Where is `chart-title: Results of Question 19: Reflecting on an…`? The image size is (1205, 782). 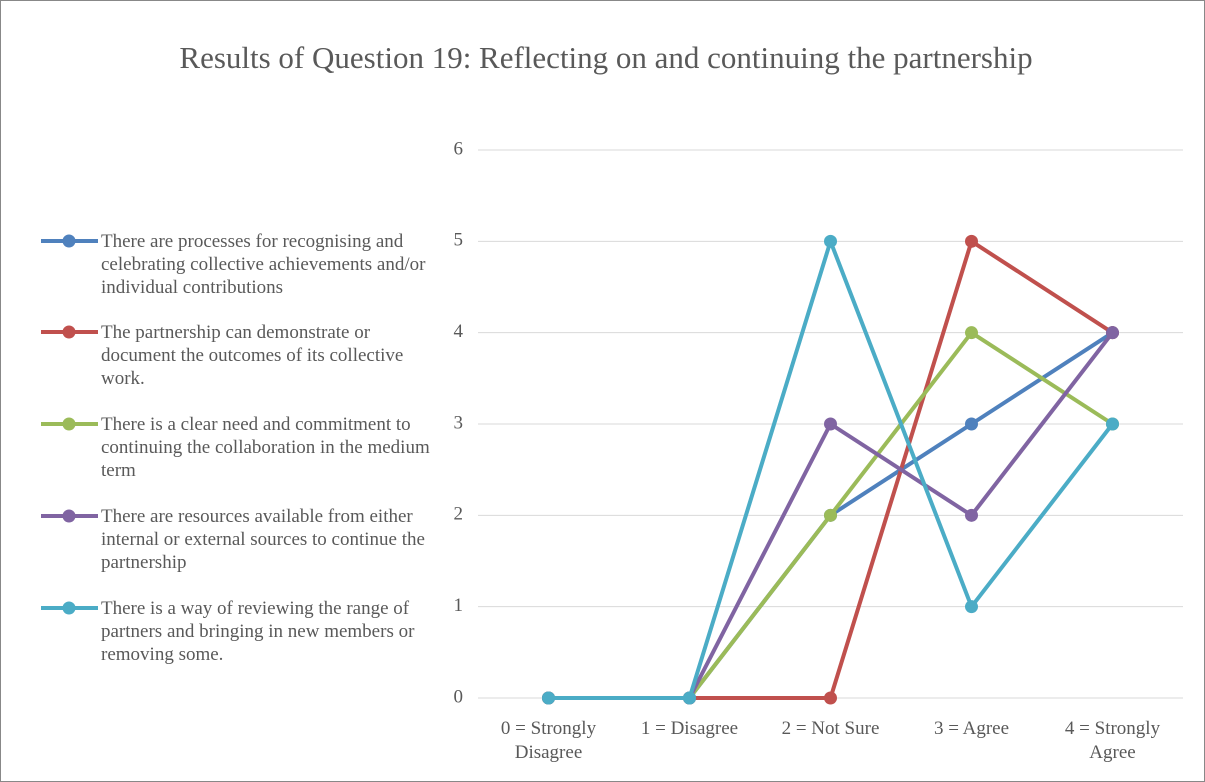 chart-title: Results of Question 19: Reflecting on an… is located at coordinates (606, 57).